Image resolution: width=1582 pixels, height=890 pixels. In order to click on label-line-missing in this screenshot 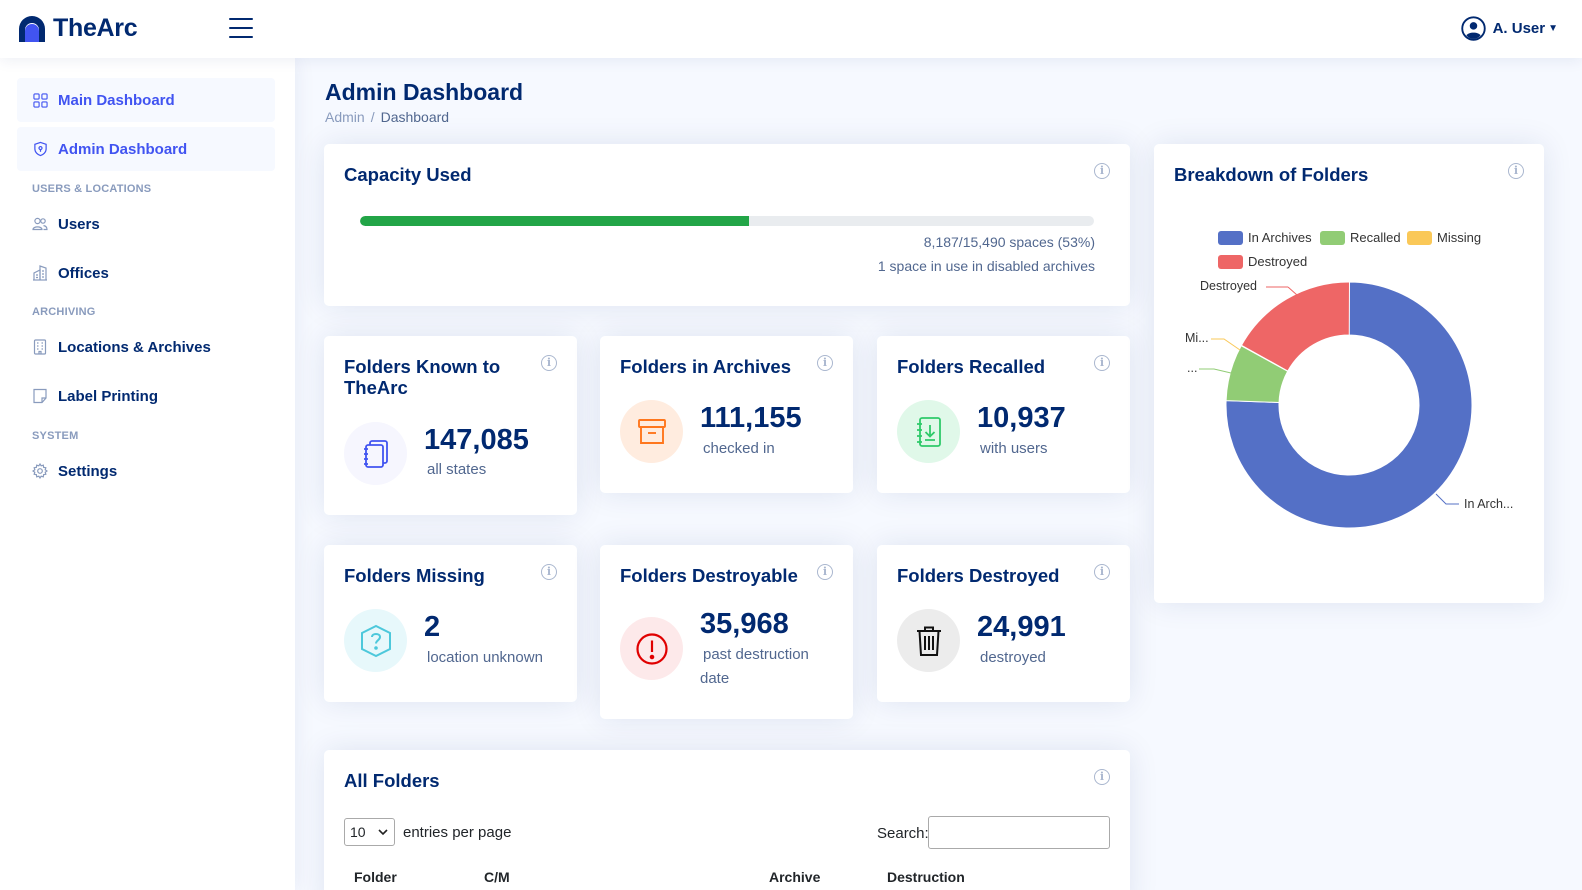, I will do `click(1226, 344)`.